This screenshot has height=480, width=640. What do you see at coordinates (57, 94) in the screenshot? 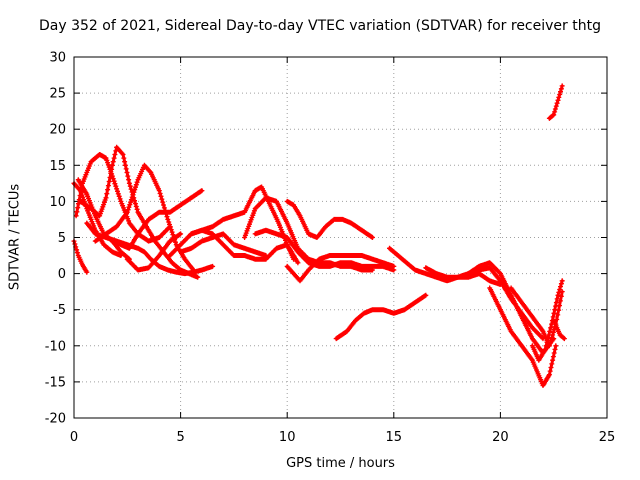
I see `y-tick-label: 25` at bounding box center [57, 94].